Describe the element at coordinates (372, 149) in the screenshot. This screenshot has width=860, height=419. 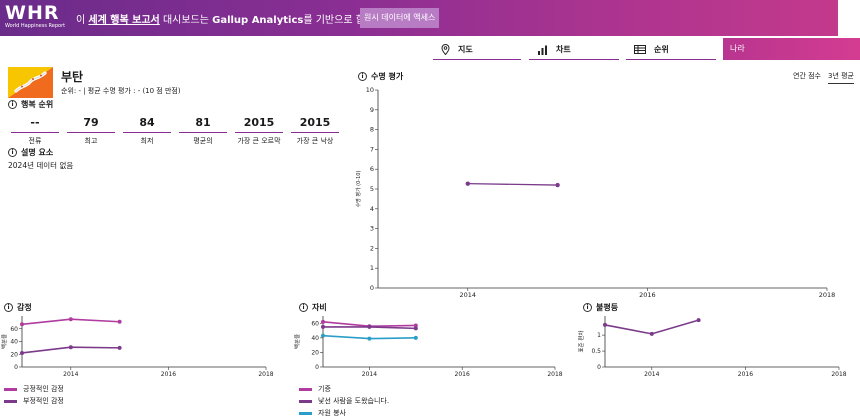
I see `y-tick-label: 7` at that location.